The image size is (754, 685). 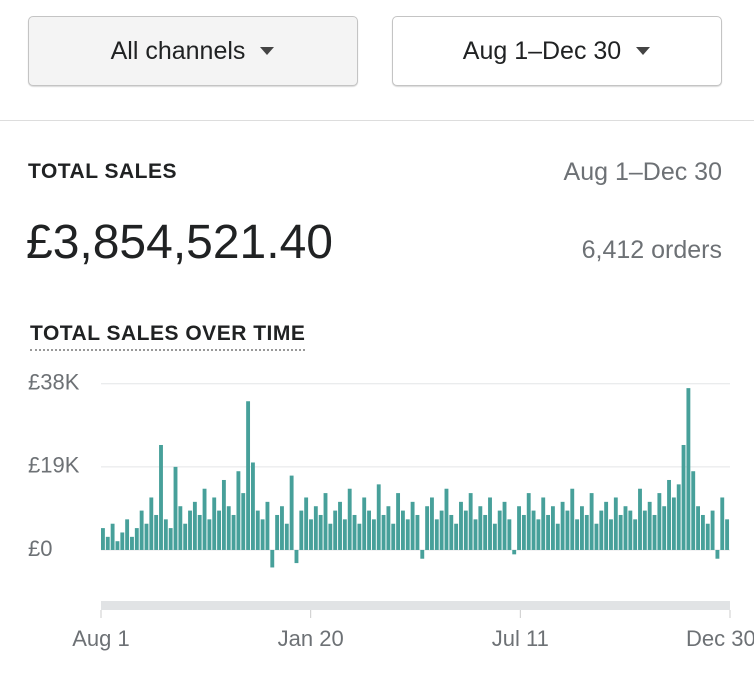 What do you see at coordinates (178, 50) in the screenshot?
I see `channel-label: All channels` at bounding box center [178, 50].